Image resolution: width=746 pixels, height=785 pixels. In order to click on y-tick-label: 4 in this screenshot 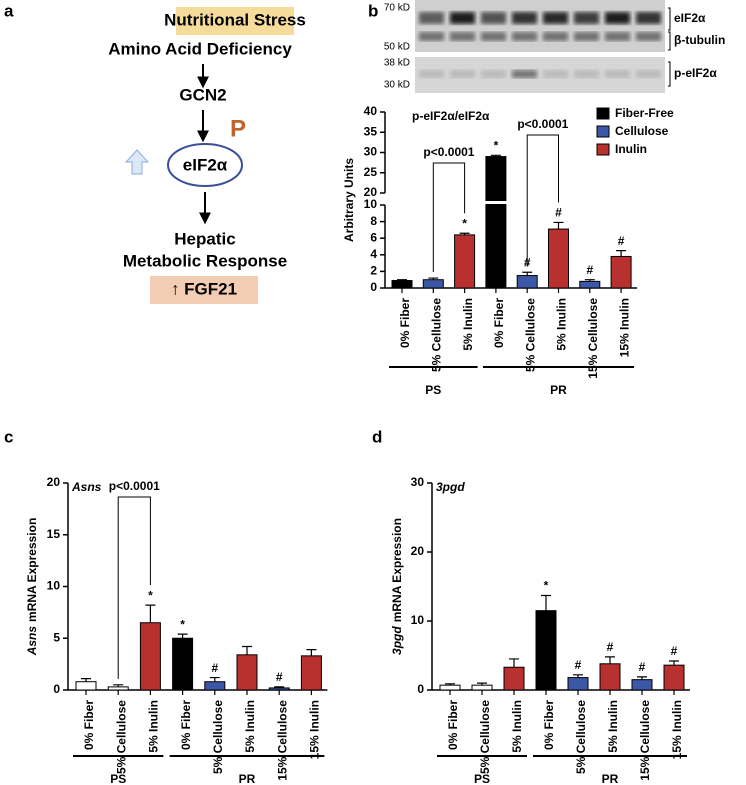, I will do `click(373, 254)`.